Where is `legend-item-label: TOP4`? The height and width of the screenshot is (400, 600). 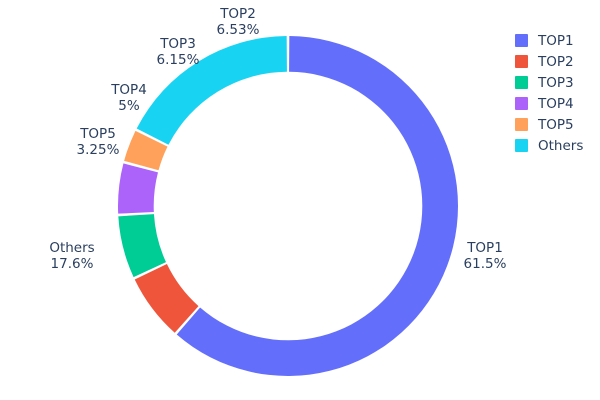
legend-item-label: TOP4 is located at coordinates (556, 103).